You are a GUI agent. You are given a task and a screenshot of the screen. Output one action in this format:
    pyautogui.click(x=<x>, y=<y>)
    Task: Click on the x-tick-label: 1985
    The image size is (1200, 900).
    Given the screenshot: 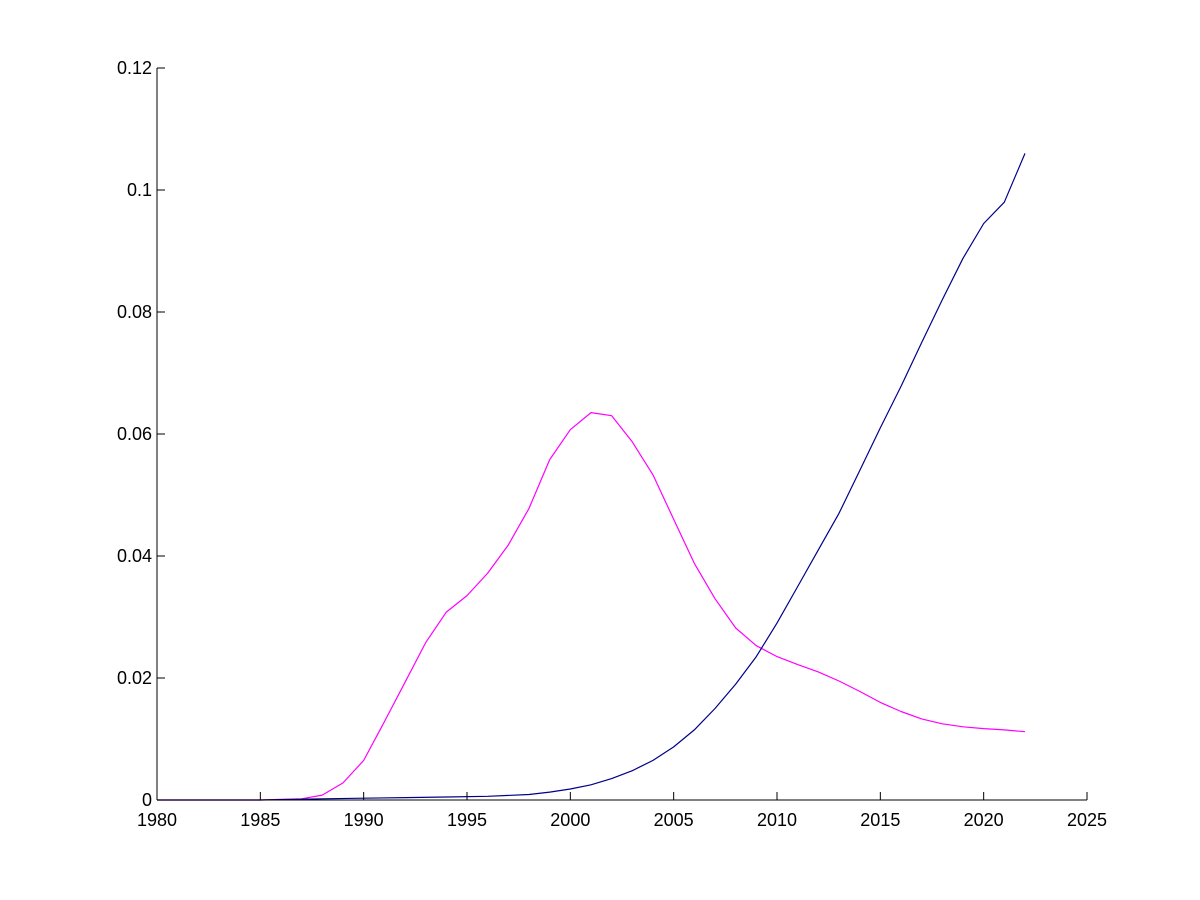 What is the action you would take?
    pyautogui.click(x=260, y=820)
    